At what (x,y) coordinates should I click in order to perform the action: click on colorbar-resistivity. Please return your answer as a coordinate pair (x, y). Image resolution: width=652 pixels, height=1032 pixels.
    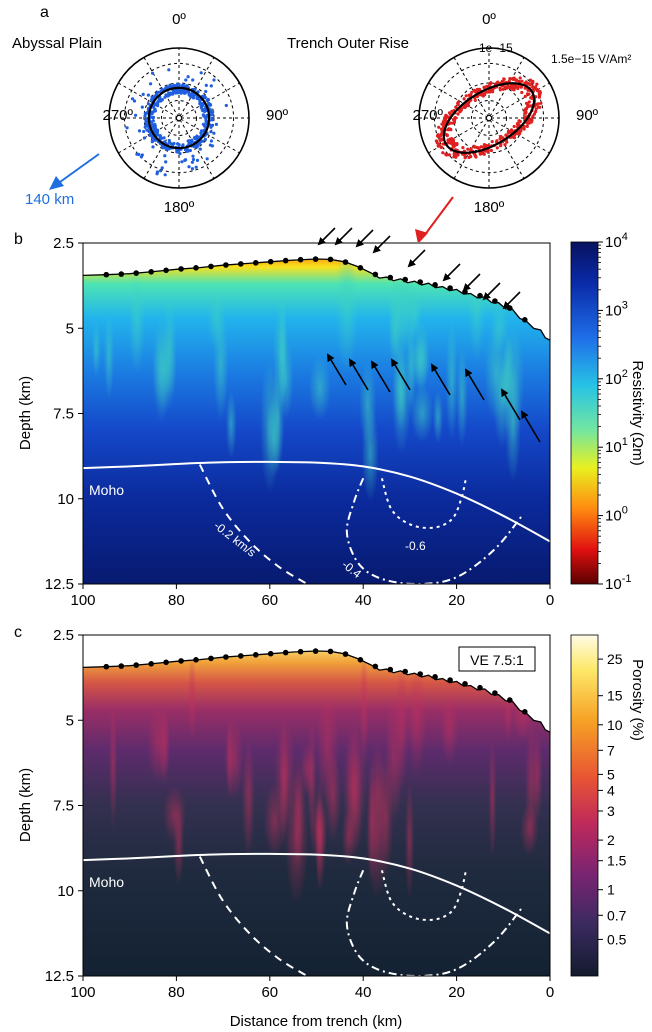
    Looking at the image, I should click on (584, 413).